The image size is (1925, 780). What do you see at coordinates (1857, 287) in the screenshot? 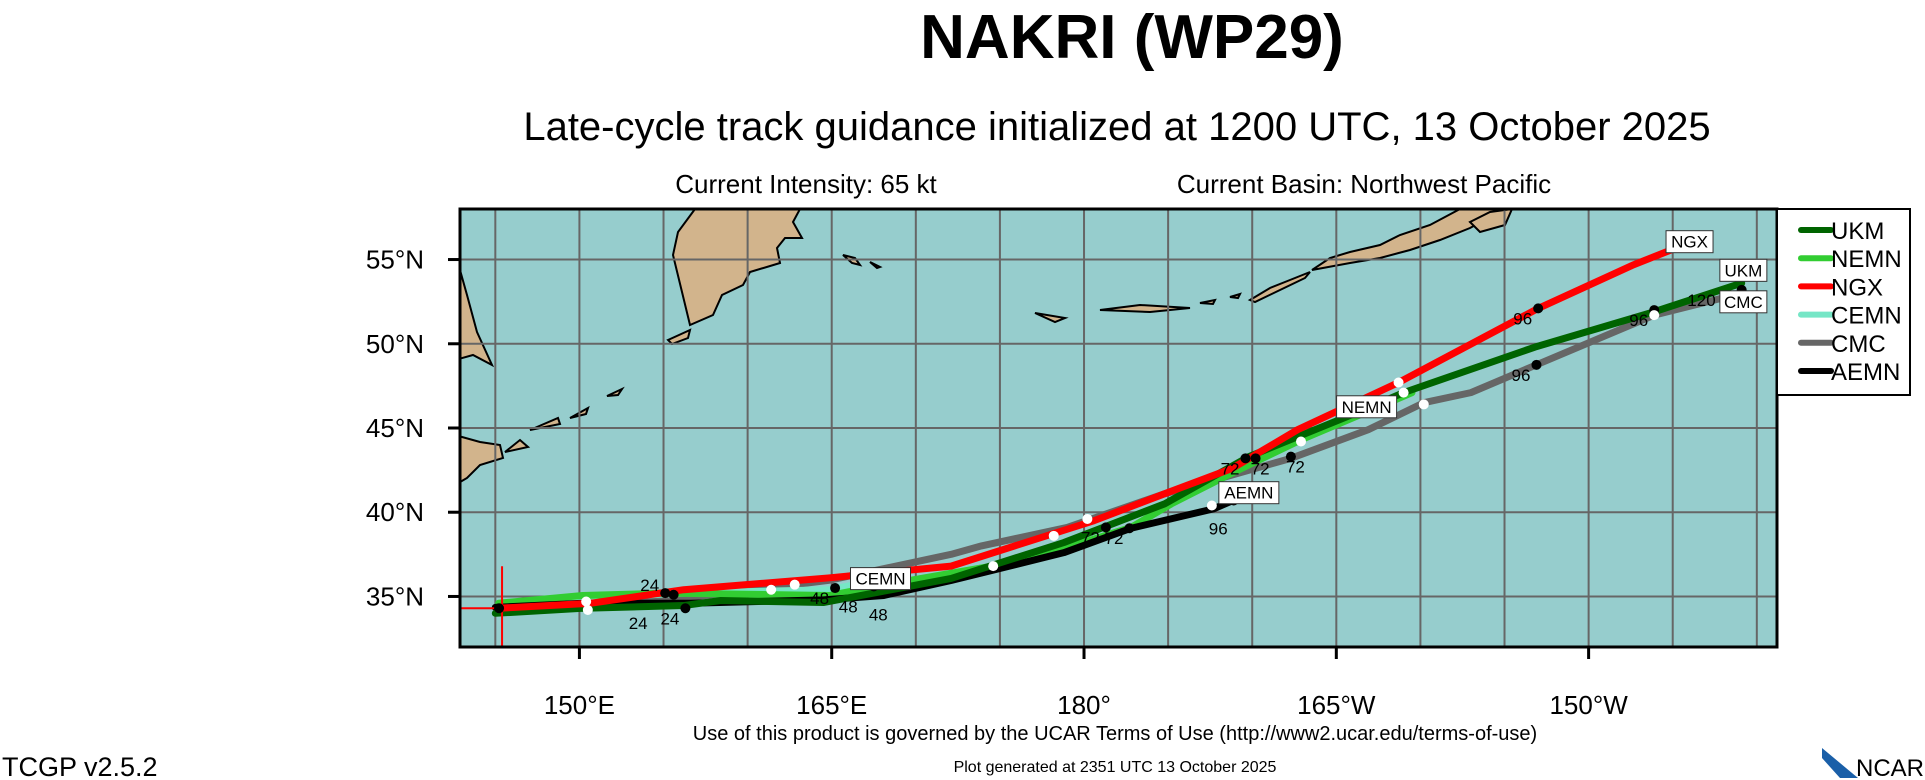
I see `legend-label-ngx: NGX` at bounding box center [1857, 287].